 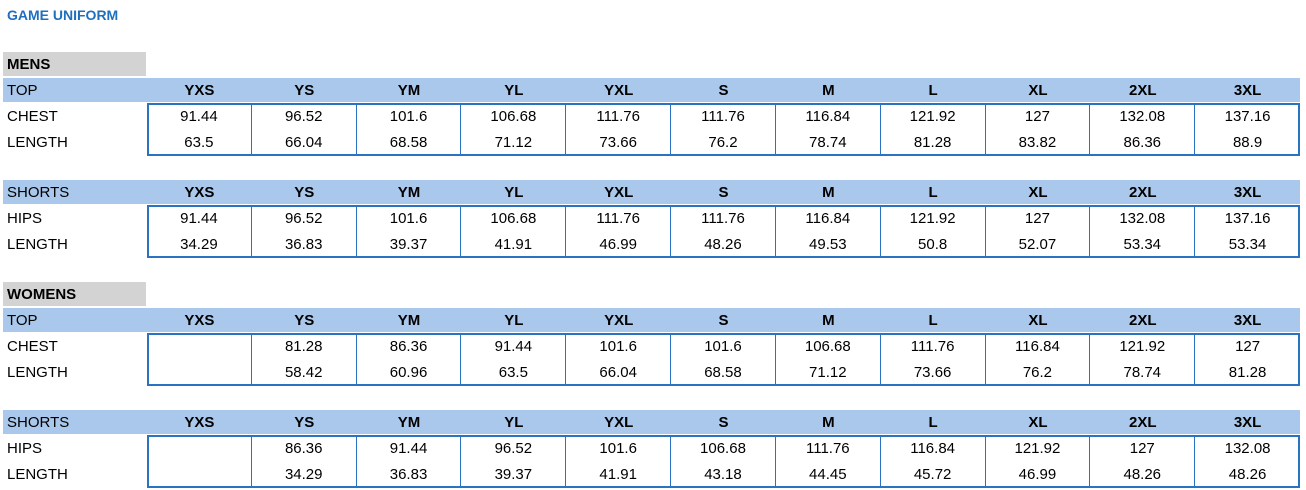 What do you see at coordinates (1143, 244) in the screenshot?
I see `cell: 53.34` at bounding box center [1143, 244].